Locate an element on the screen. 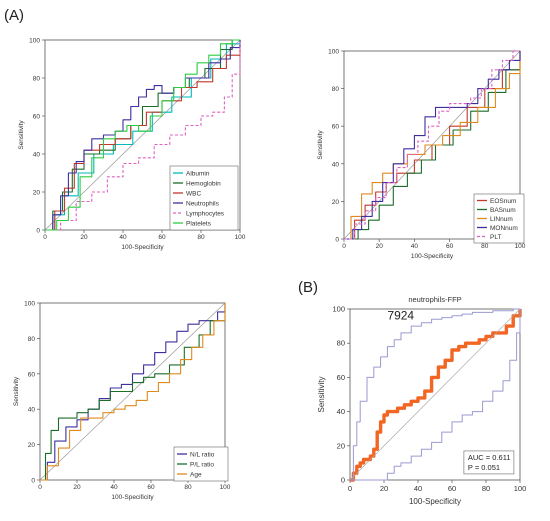 This screenshot has width=550, height=521. legend: EOSnum BASnum LINnum MONnum PLT is located at coordinates (499, 218).